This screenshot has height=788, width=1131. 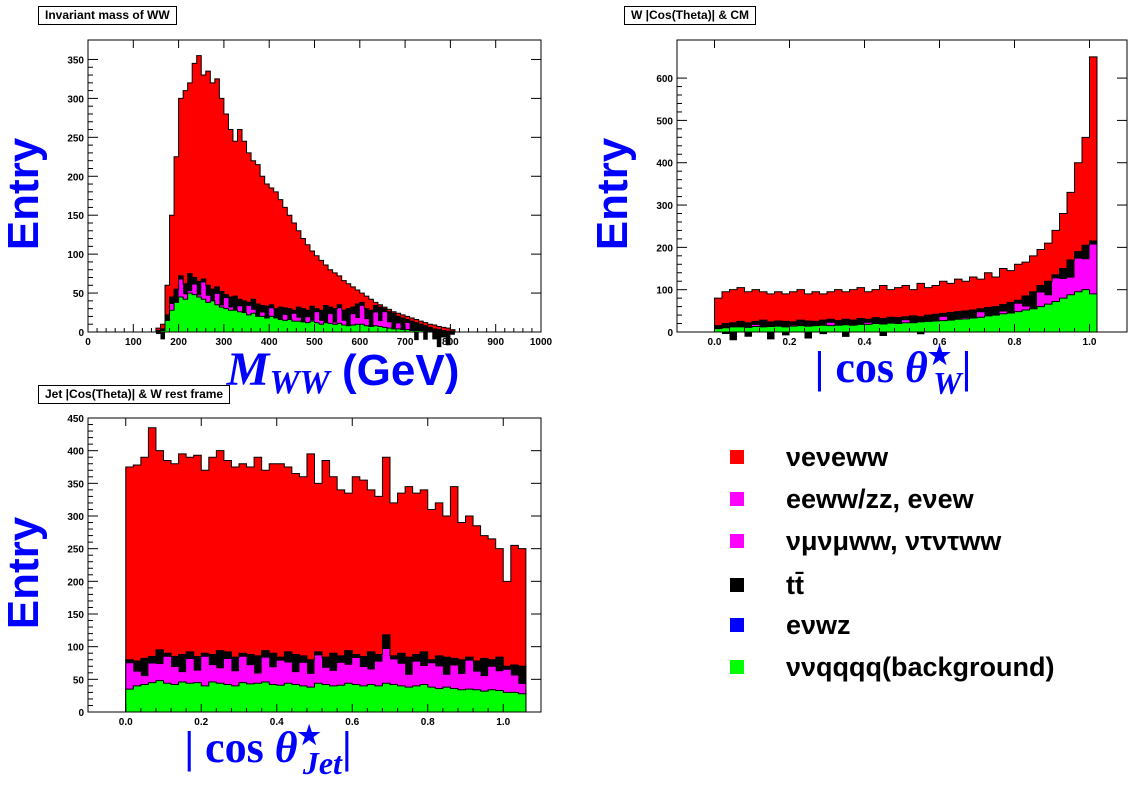 What do you see at coordinates (326, 570) in the screenshot?
I see `series-vvww-cosjet` at bounding box center [326, 570].